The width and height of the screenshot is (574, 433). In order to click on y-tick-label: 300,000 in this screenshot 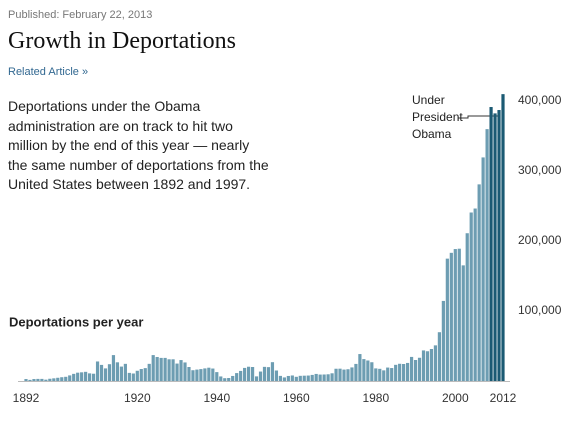, I will do `click(540, 170)`.